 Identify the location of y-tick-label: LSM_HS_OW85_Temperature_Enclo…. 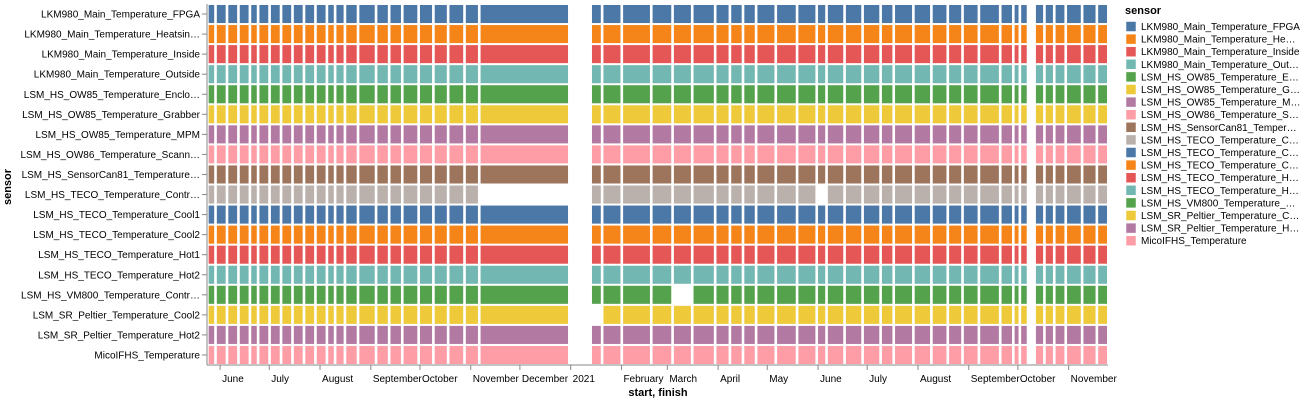
(112, 95).